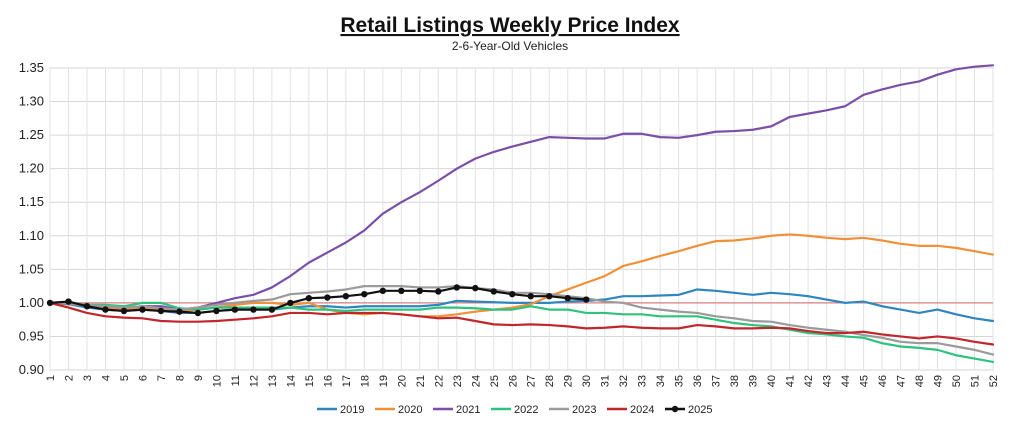  I want to click on x-tick-label: 18, so click(365, 381).